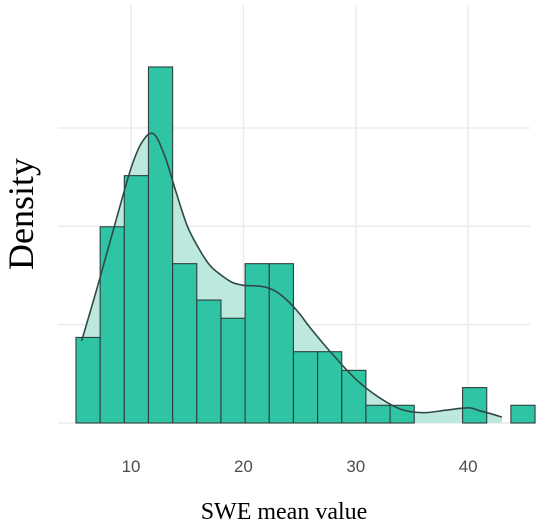 This screenshot has width=550, height=529. I want to click on y-axis-title: Density, so click(21, 214).